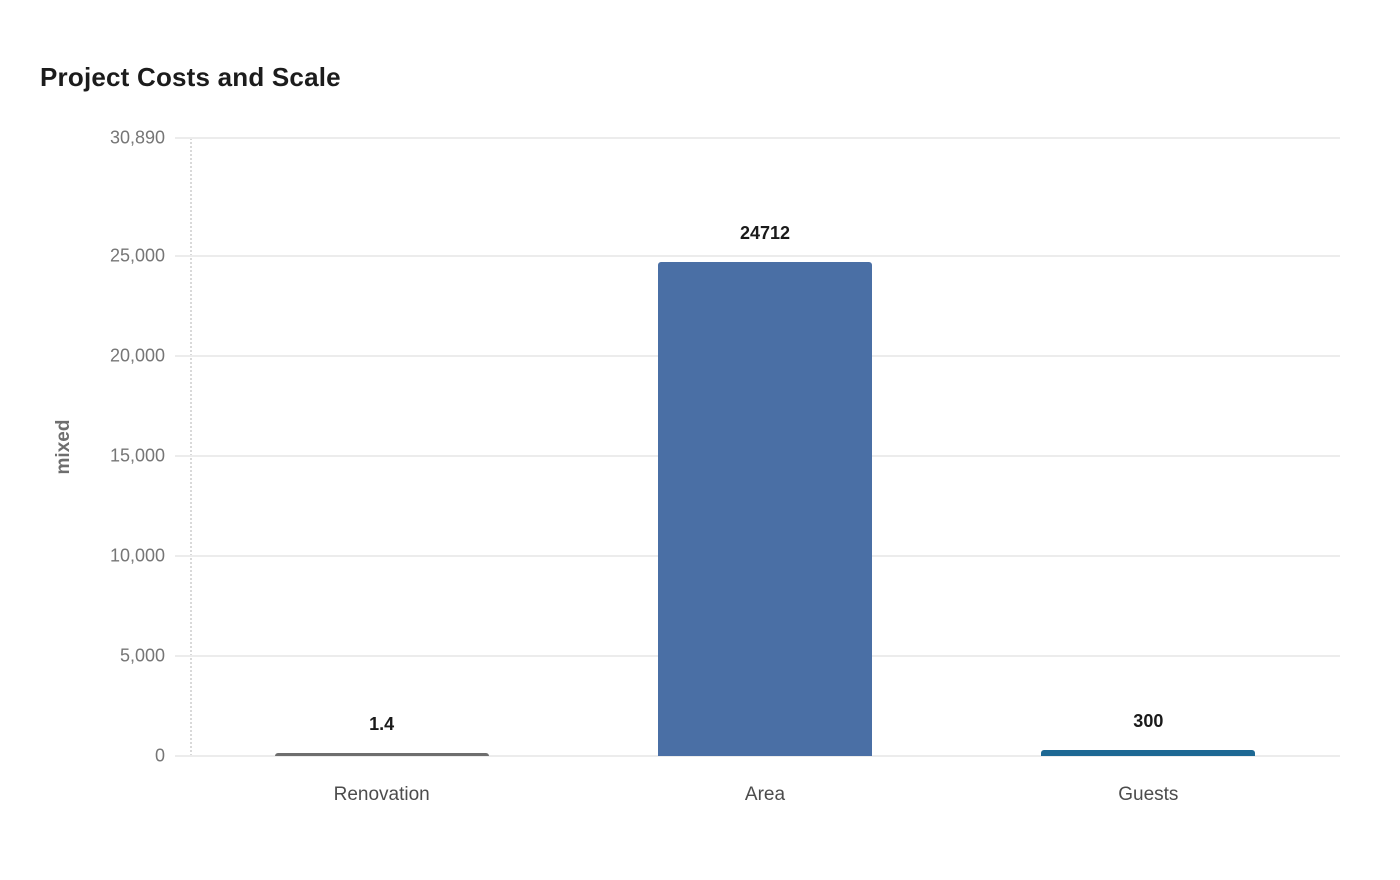 The width and height of the screenshot is (1400, 880). What do you see at coordinates (137, 555) in the screenshot?
I see `y-tick-label: 10,000` at bounding box center [137, 555].